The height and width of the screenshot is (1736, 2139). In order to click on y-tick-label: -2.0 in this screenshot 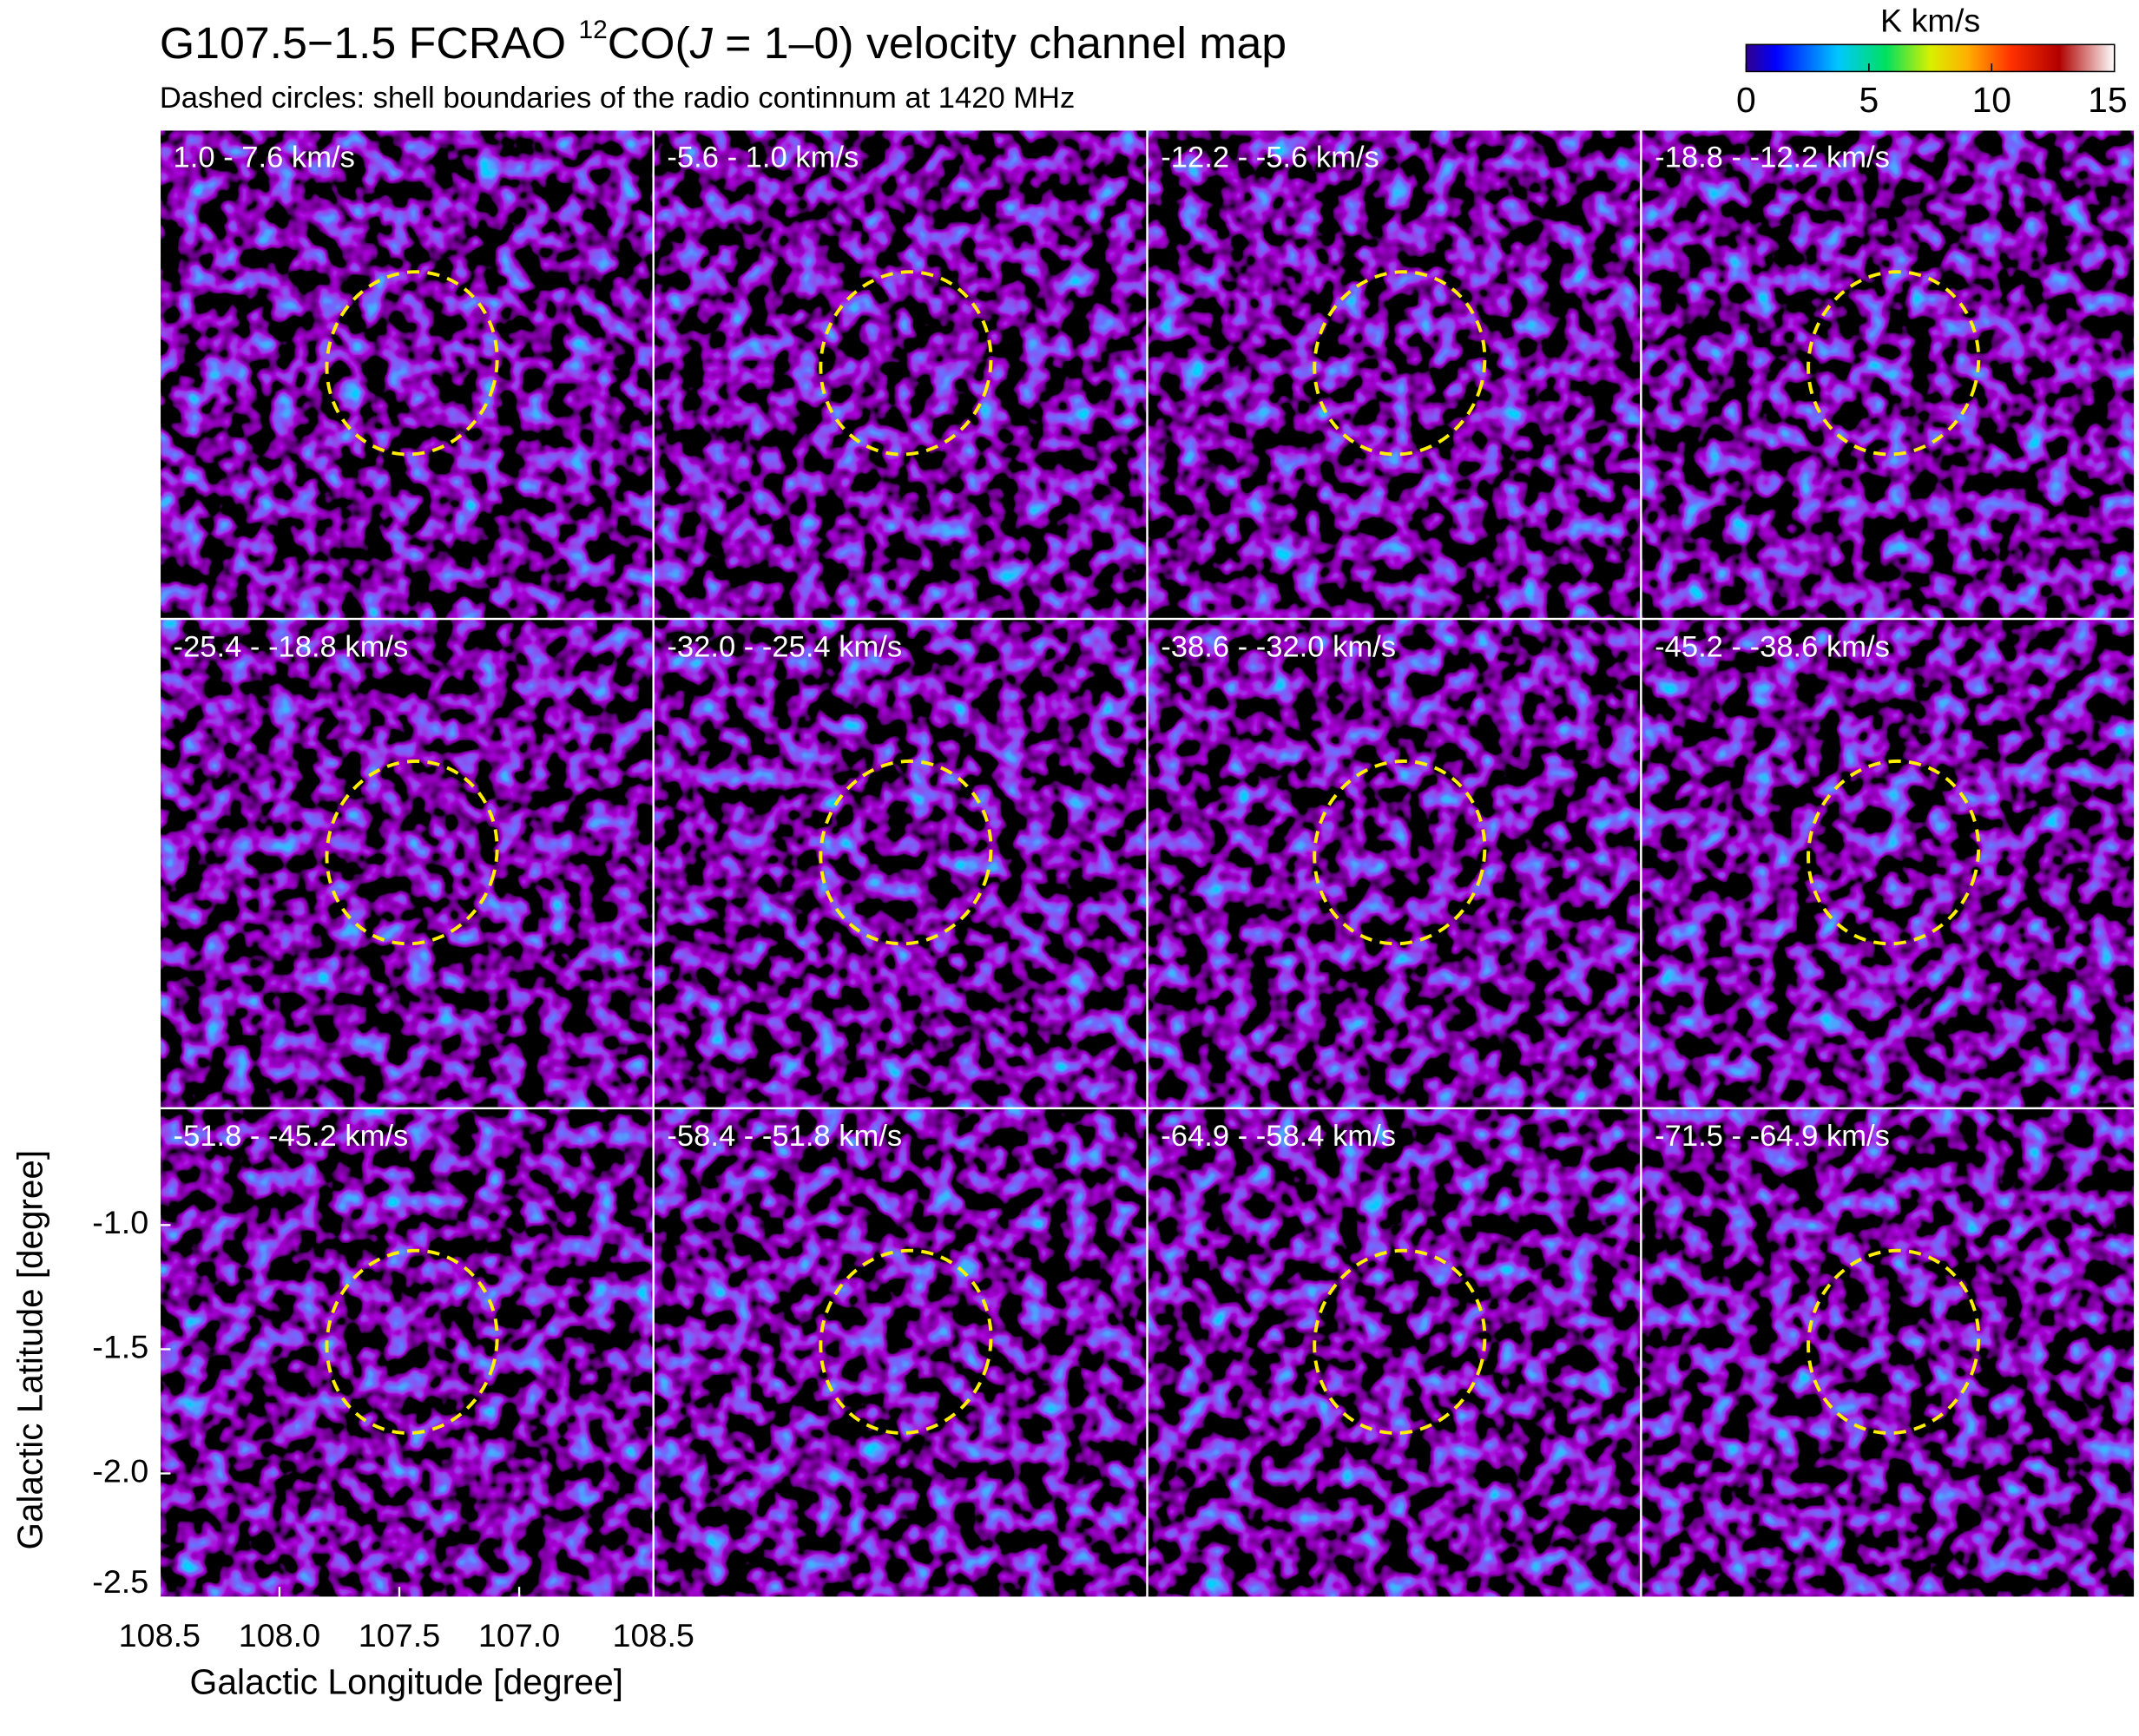, I will do `click(120, 1471)`.